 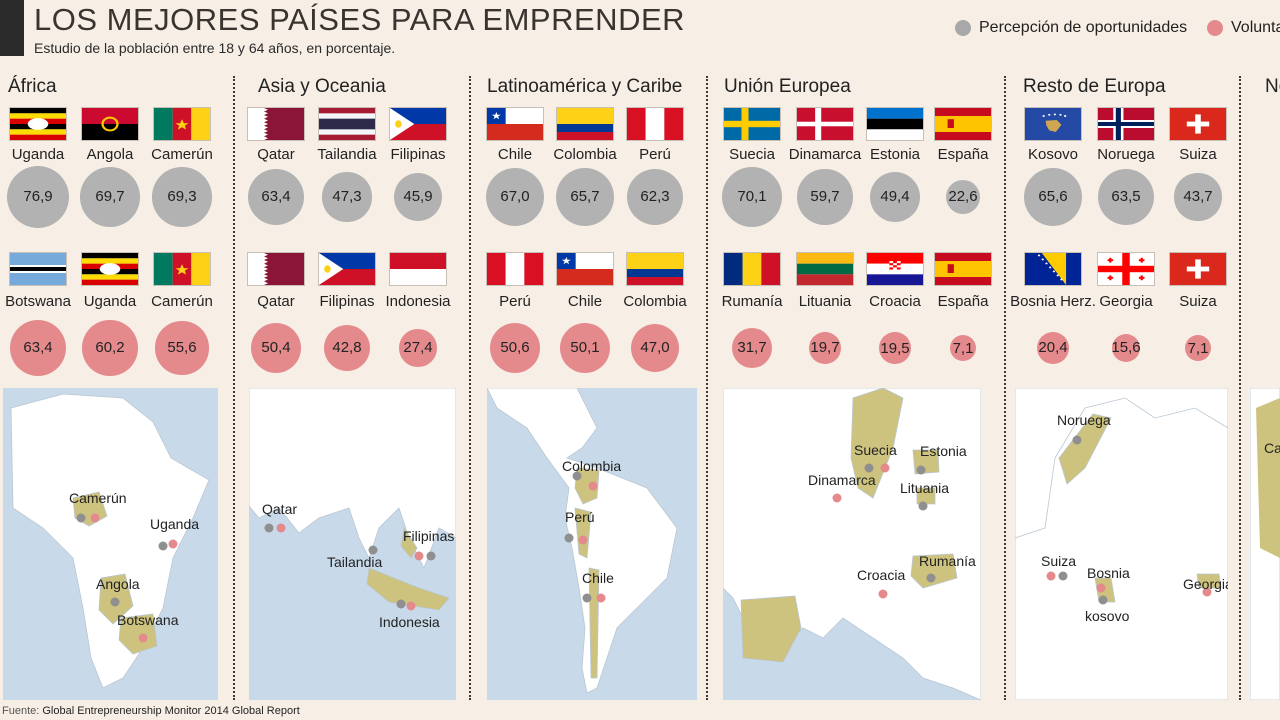 What do you see at coordinates (1053, 197) in the screenshot?
I see `value-bubble-kosovo: 65,6` at bounding box center [1053, 197].